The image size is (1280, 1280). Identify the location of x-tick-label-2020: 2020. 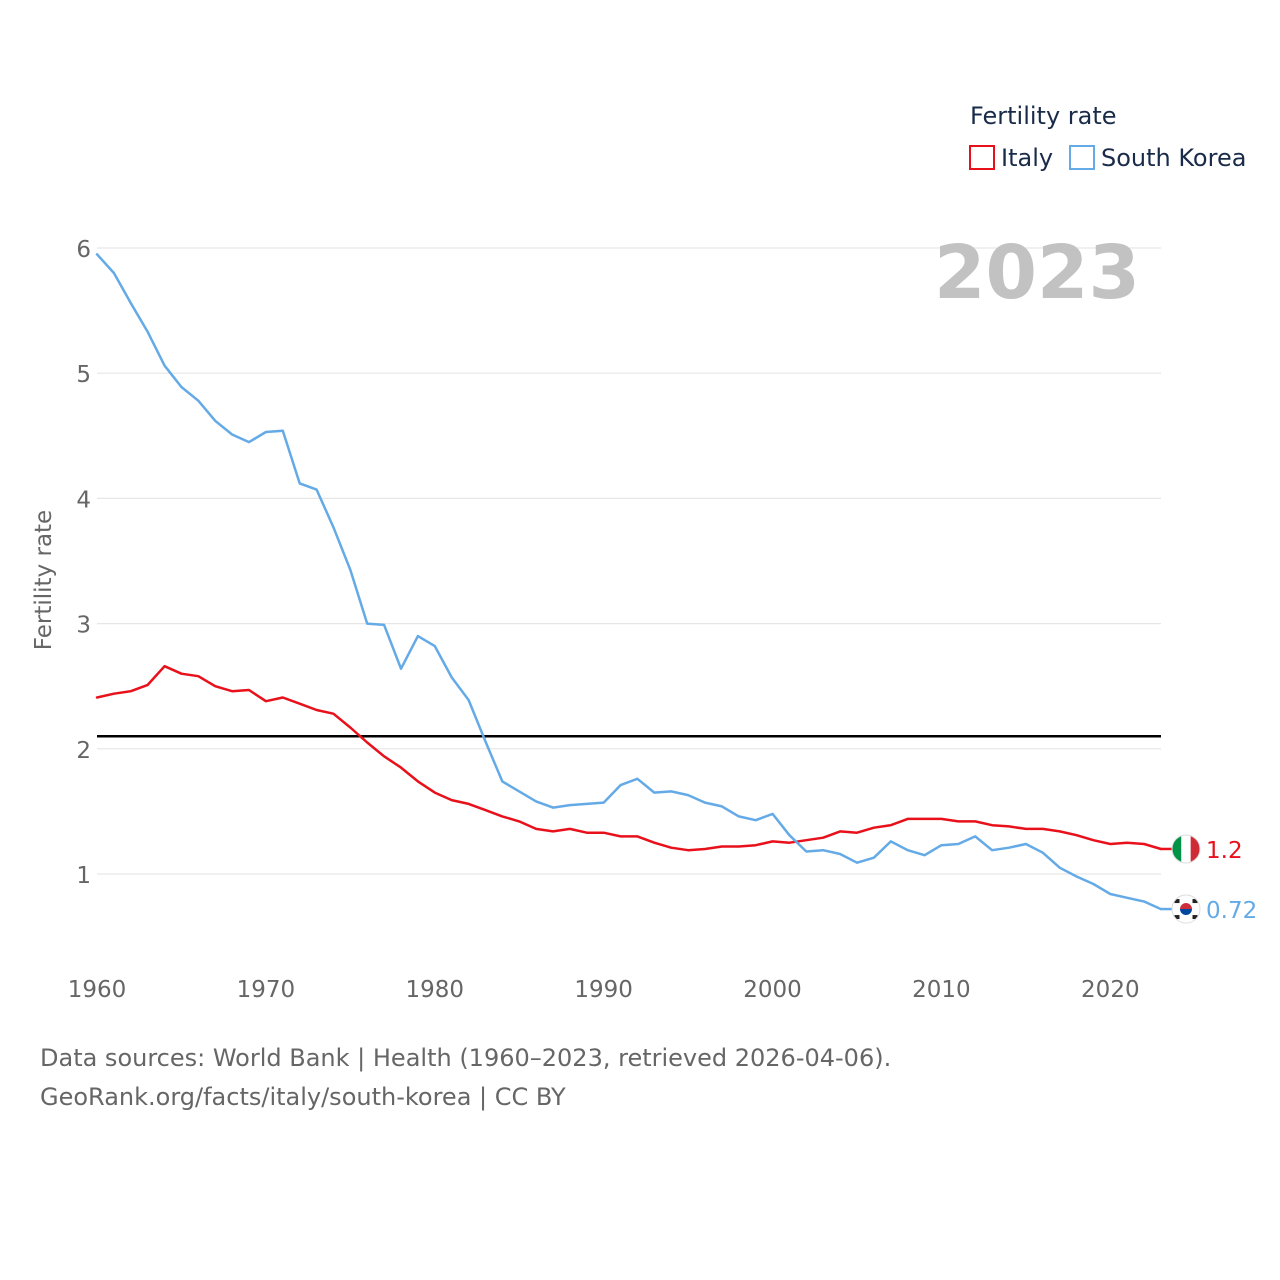
(1110, 990).